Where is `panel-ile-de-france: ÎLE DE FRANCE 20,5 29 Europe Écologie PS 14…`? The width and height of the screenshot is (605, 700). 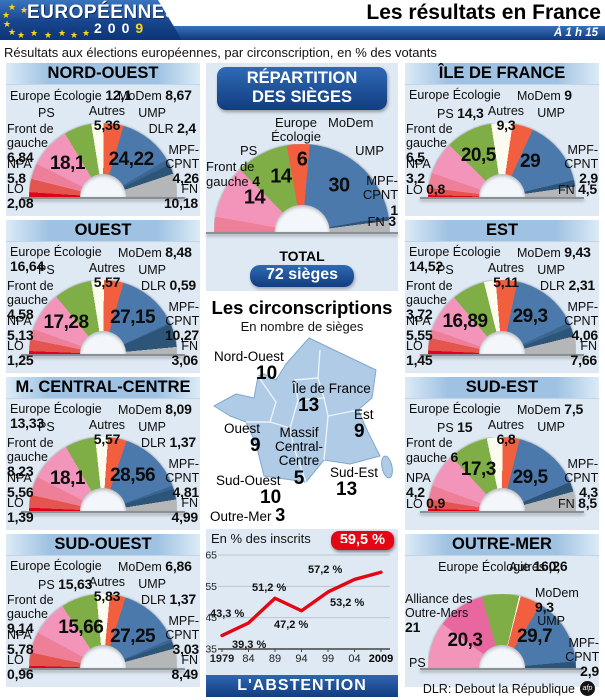
panel-ile-de-france: ÎLE DE FRANCE 20,5 29 Europe Écologie PS 14… is located at coordinates (502, 139).